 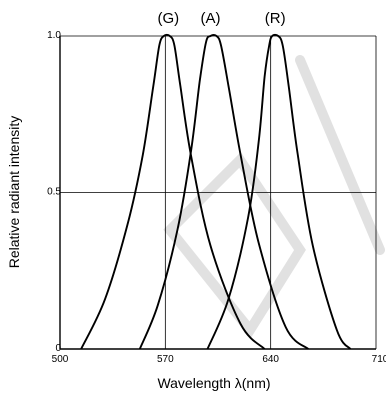 I want to click on series-labels: (G) (A) (R), so click(x=222, y=18).